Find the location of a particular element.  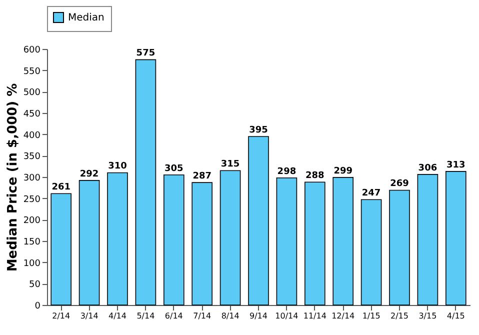

x-tick-label: 2/14 is located at coordinates (61, 316).